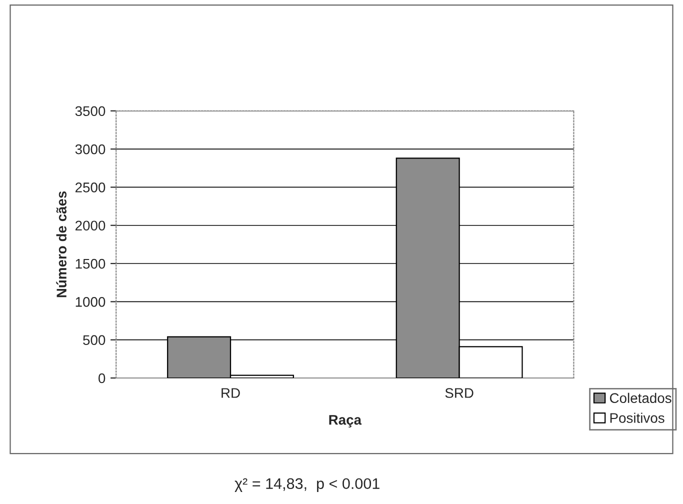 This screenshot has width=683, height=504. What do you see at coordinates (90, 149) in the screenshot?
I see `y-tick-label: 3000` at bounding box center [90, 149].